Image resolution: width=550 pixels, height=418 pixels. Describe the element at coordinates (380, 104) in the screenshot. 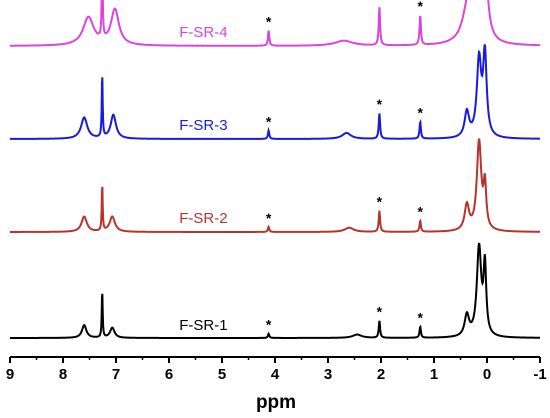

I see `peak-marker-f-sr-3-2: *` at that location.